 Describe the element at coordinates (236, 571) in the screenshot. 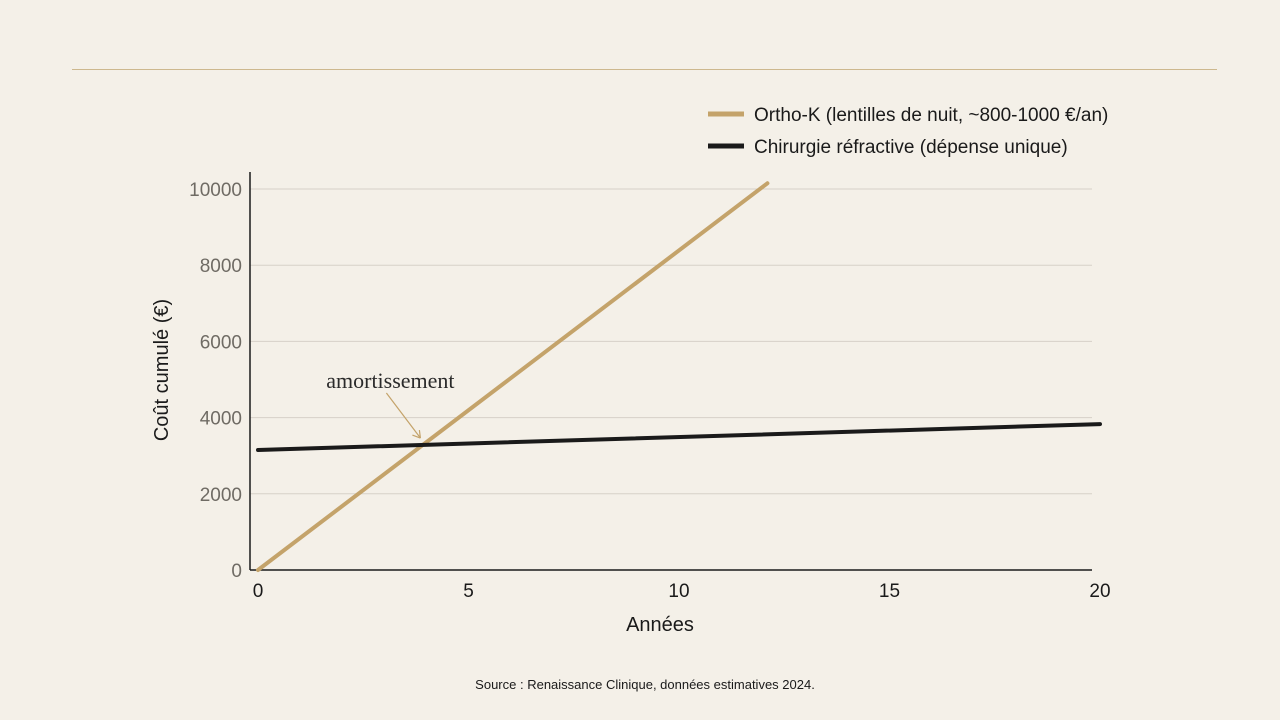

I see `y-tick-label: 0` at that location.